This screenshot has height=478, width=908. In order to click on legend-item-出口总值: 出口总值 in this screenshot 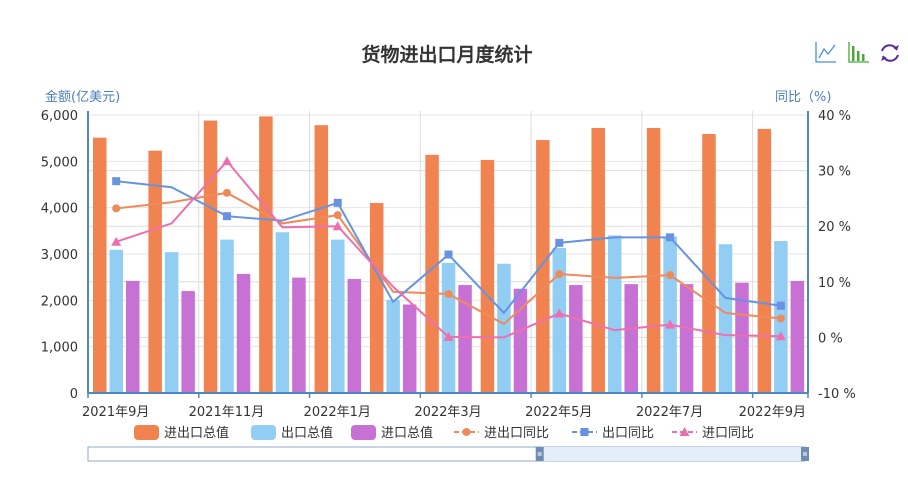, I will do `click(292, 433)`.